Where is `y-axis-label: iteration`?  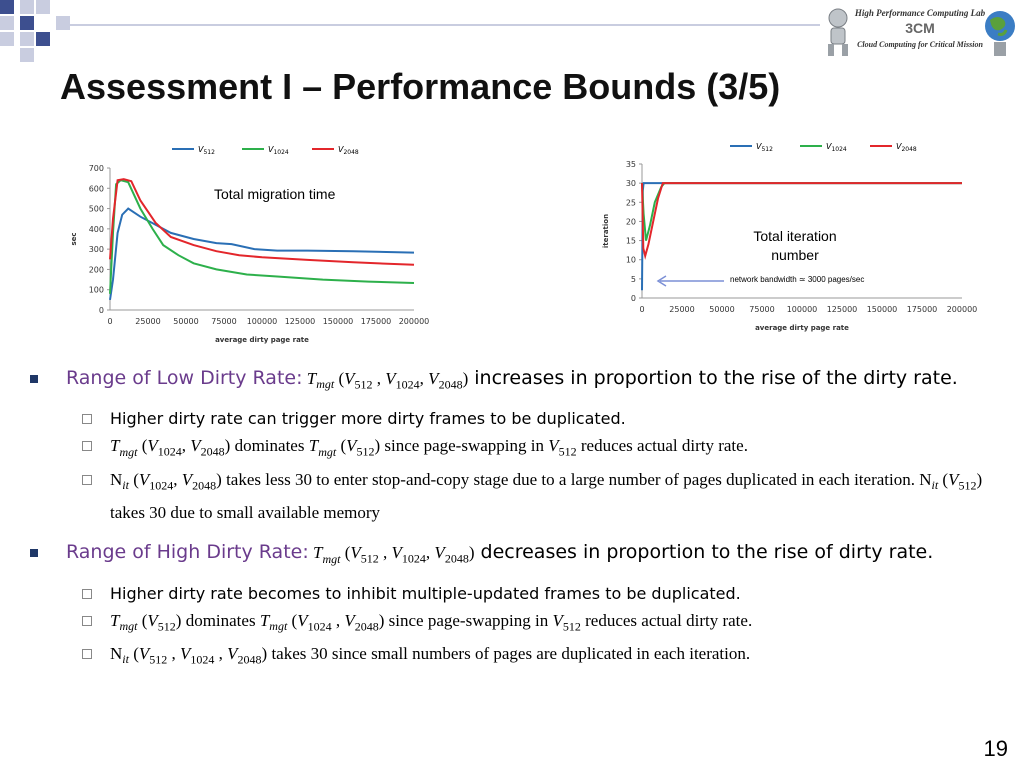
y-axis-label: iteration is located at coordinates (606, 231).